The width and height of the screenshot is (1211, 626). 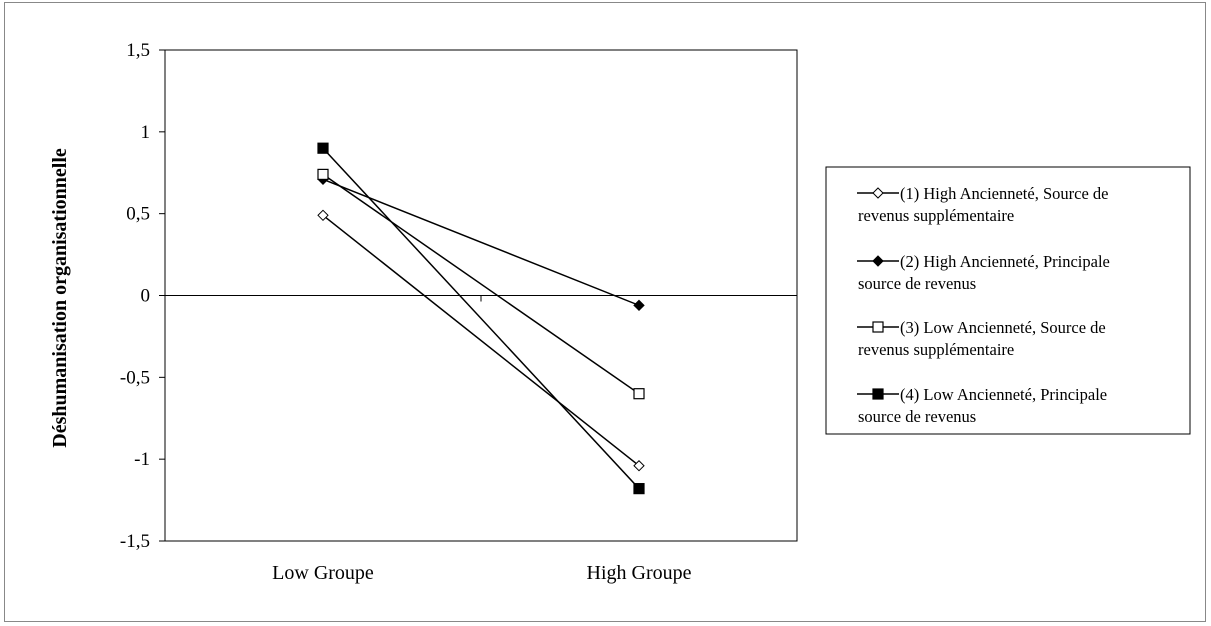 I want to click on y-tick-label: 1, so click(x=146, y=132).